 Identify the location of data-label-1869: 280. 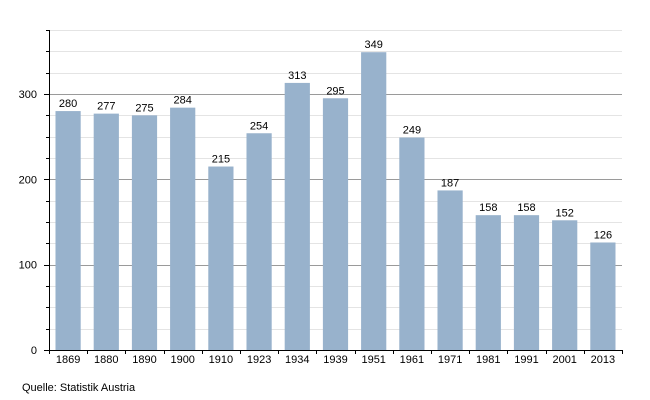
(68, 104).